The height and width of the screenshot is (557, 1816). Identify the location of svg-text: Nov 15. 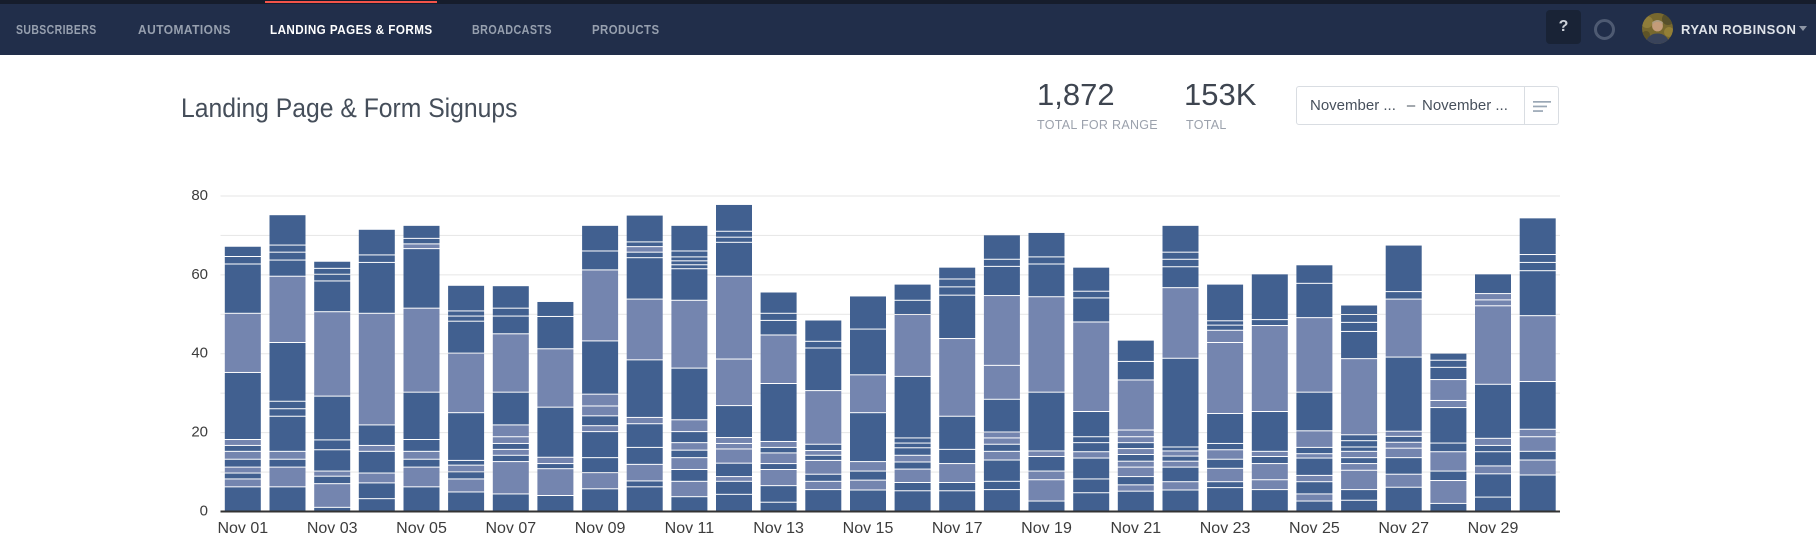
(868, 528).